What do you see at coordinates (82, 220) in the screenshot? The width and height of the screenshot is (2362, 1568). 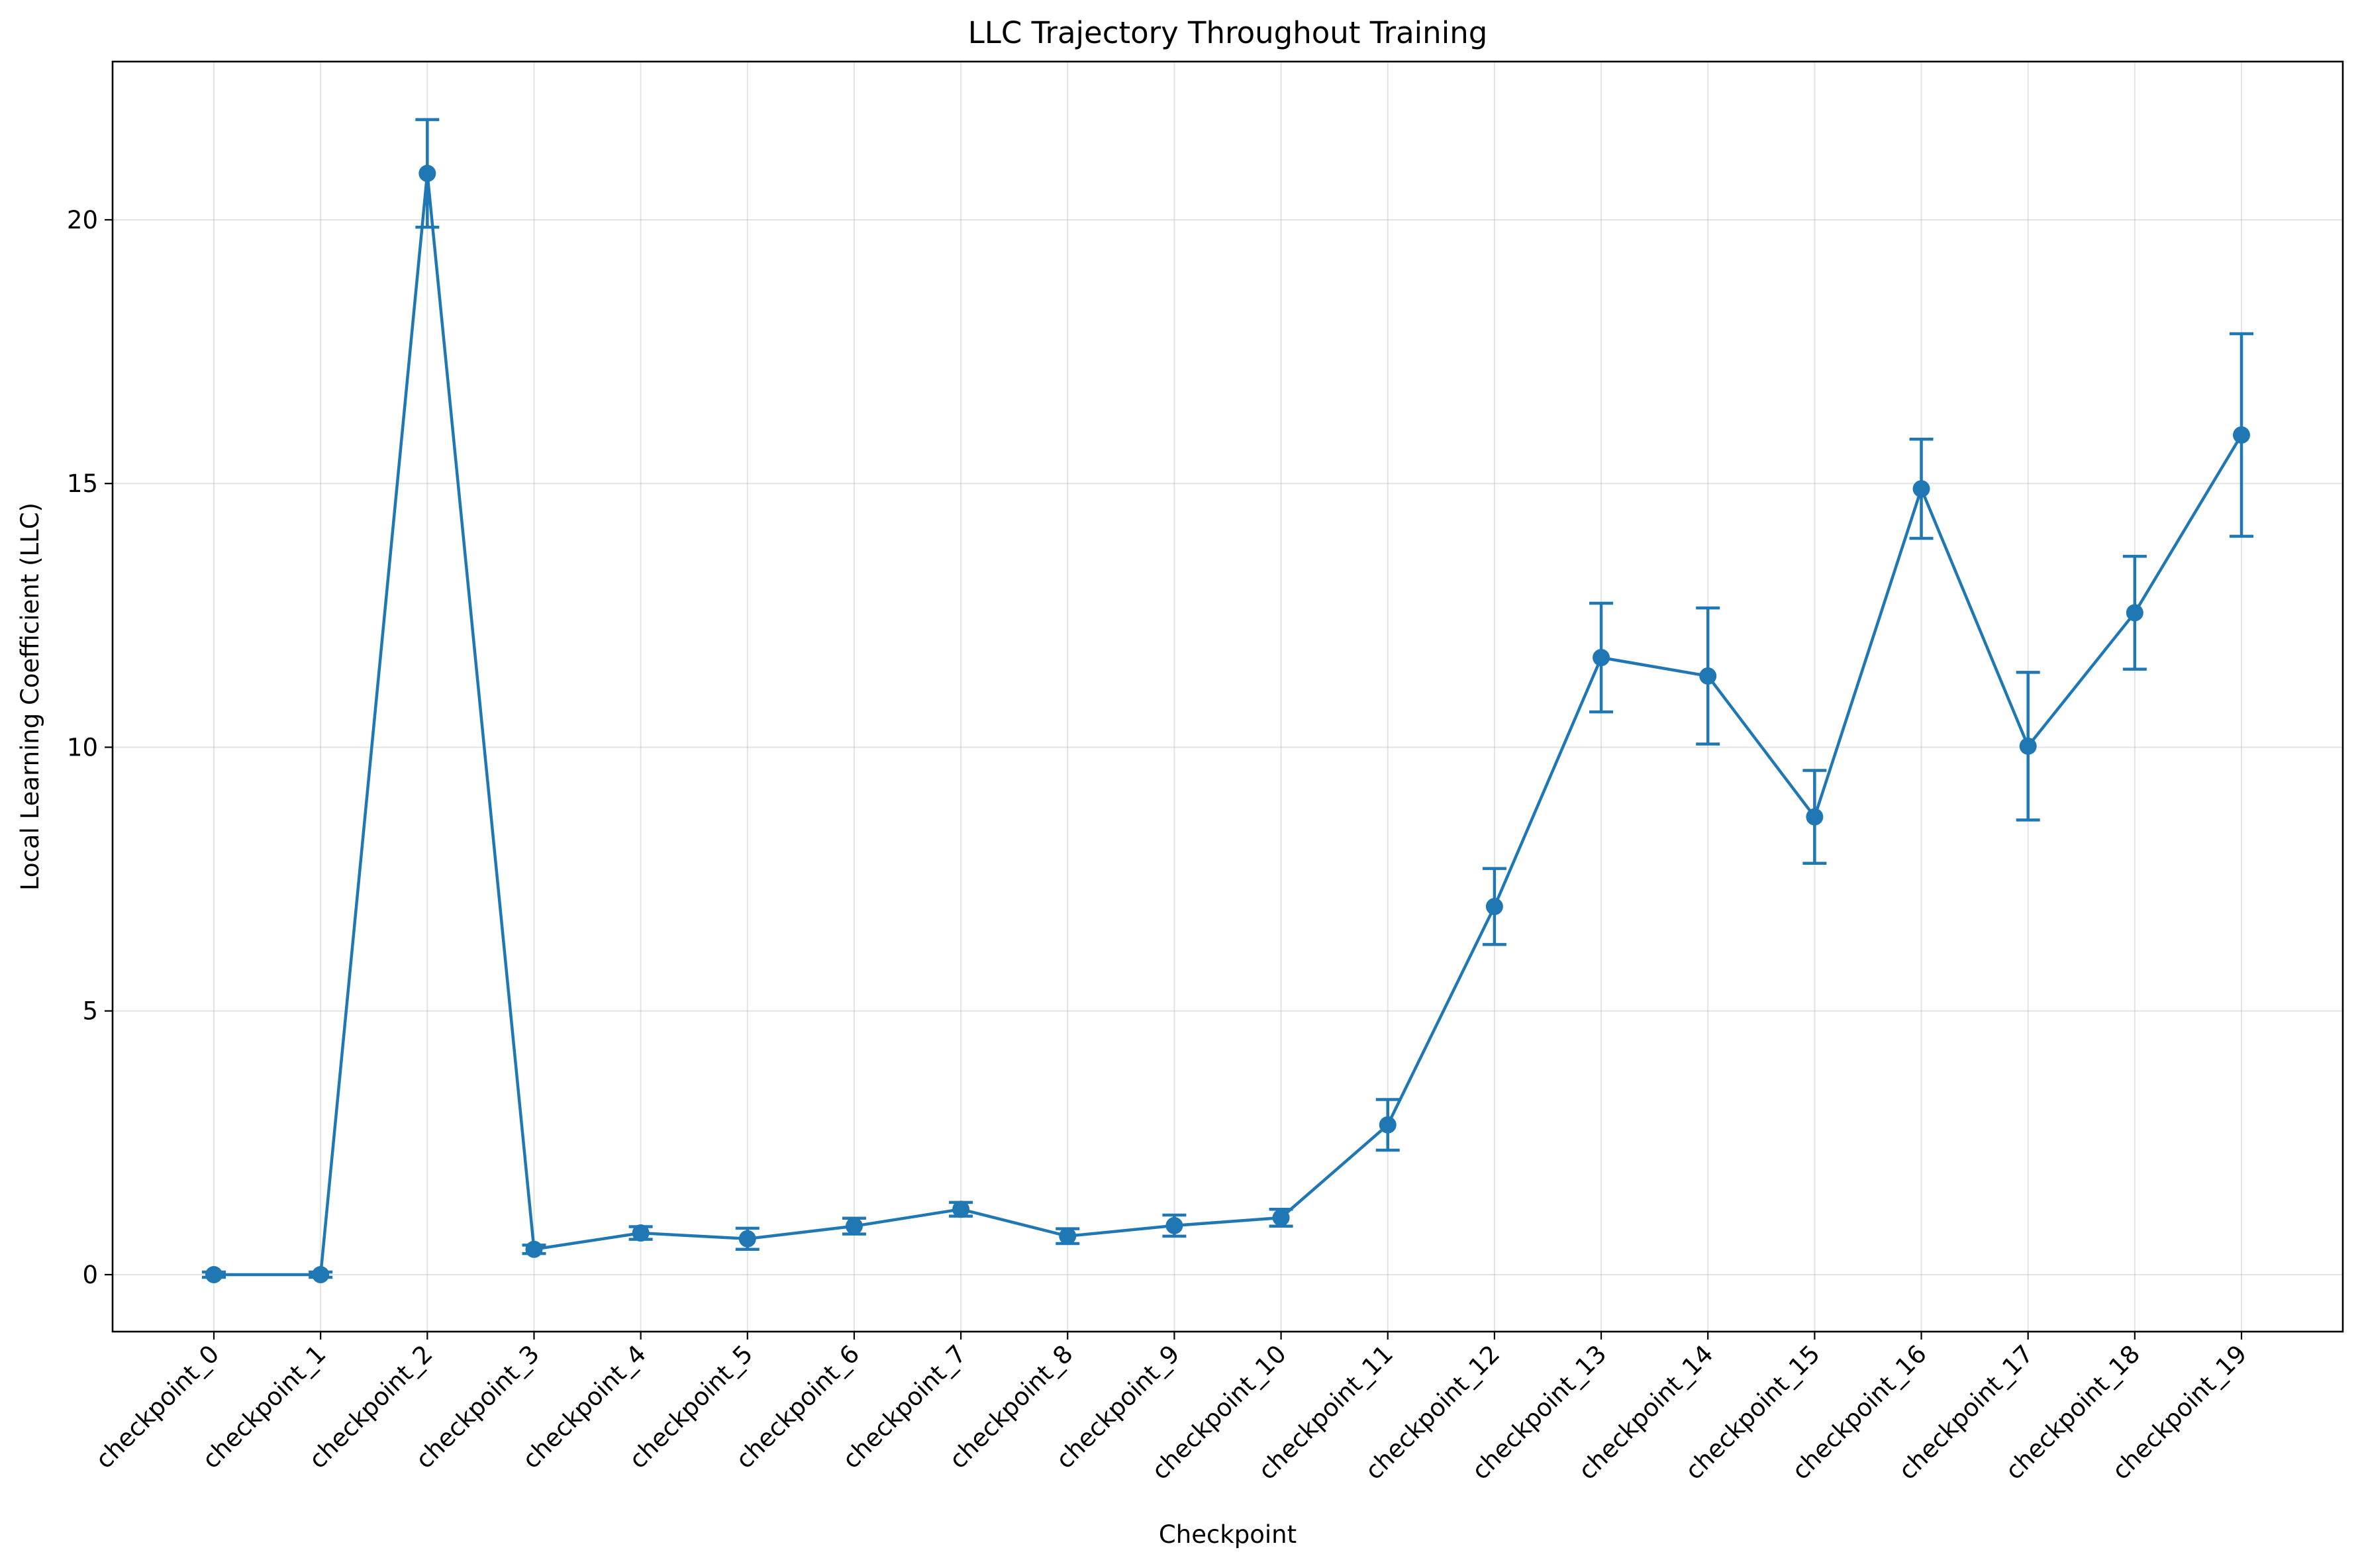 I see `y-tick-label: 20` at bounding box center [82, 220].